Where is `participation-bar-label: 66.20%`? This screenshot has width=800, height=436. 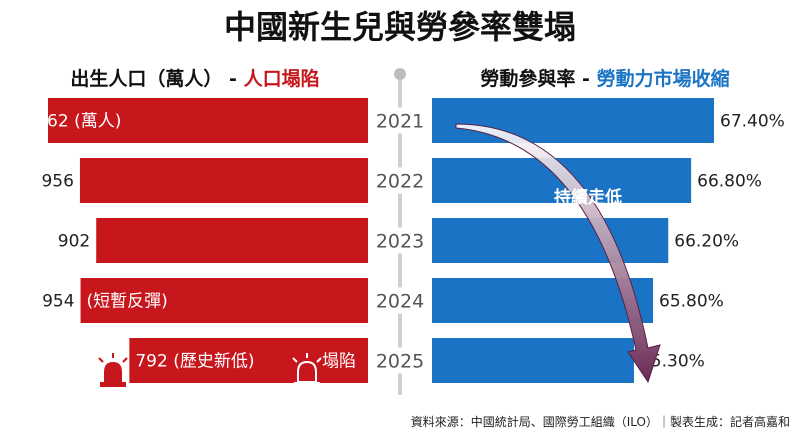 participation-bar-label: 66.20% is located at coordinates (706, 242).